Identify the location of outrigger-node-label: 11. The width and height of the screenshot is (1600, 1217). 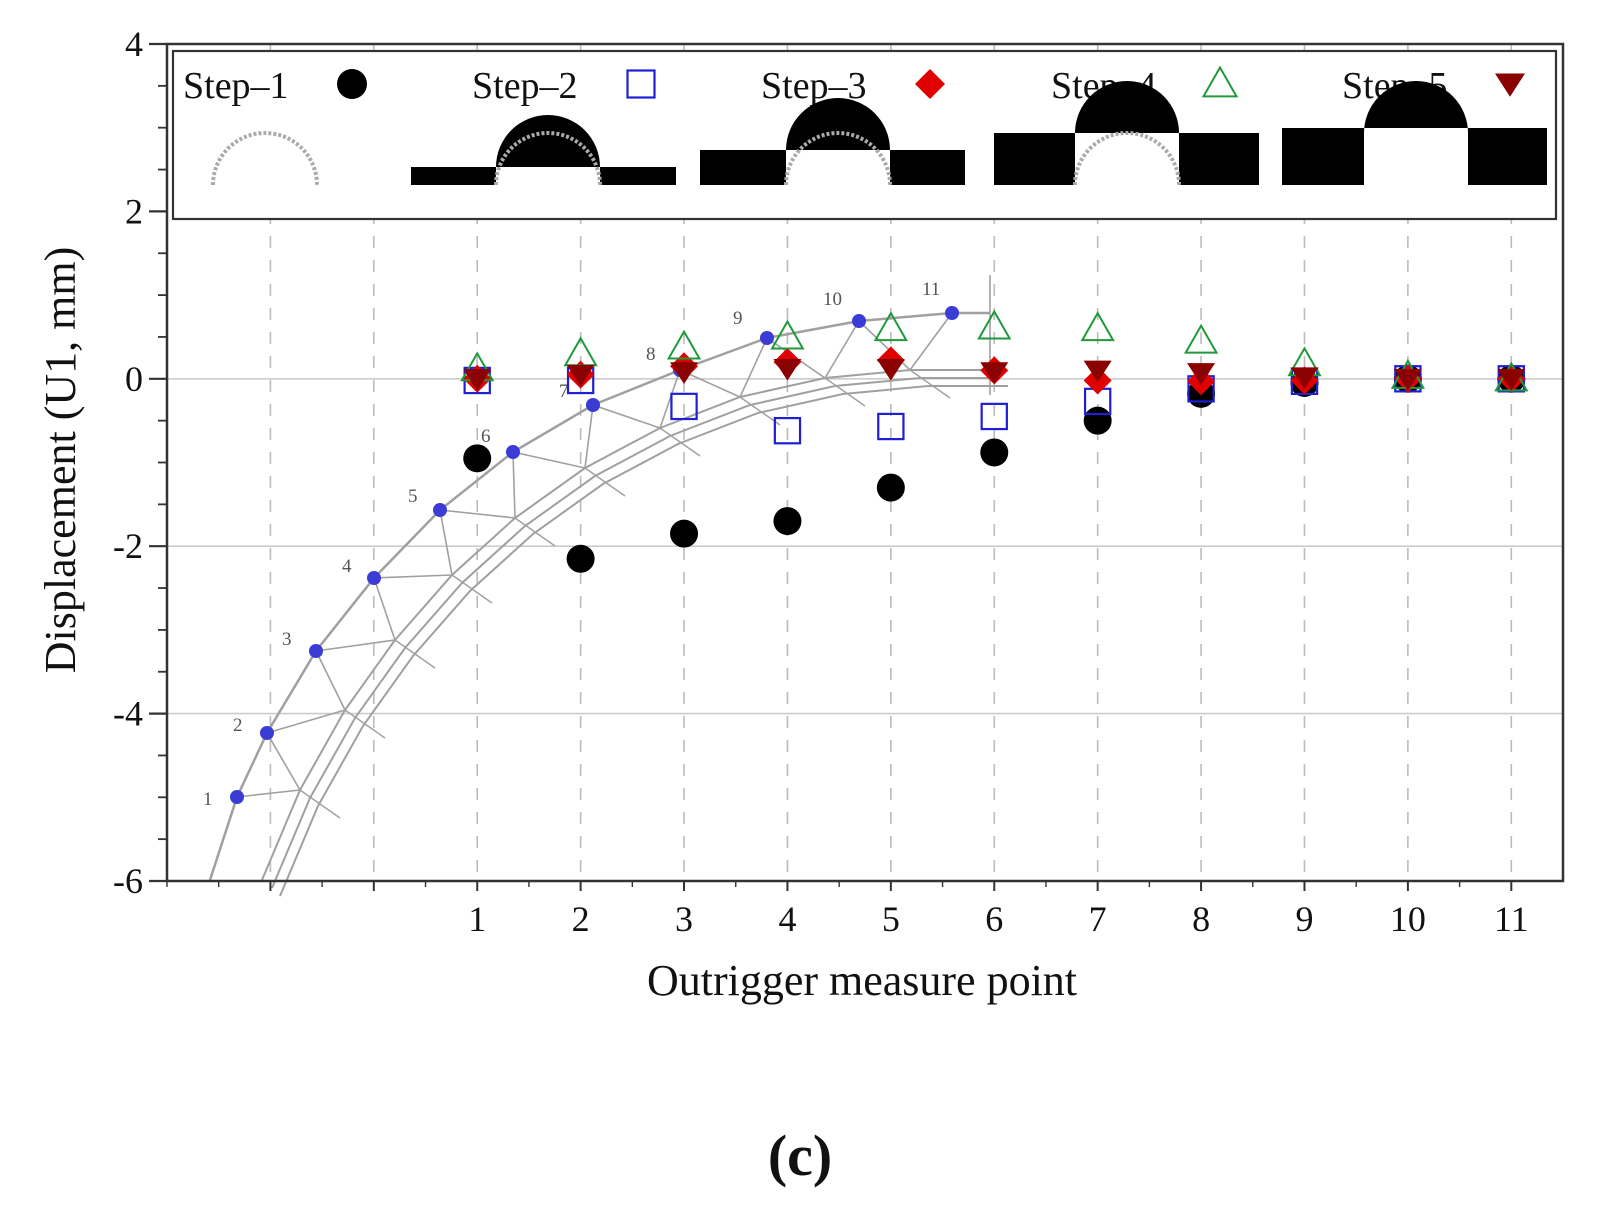
(931, 289).